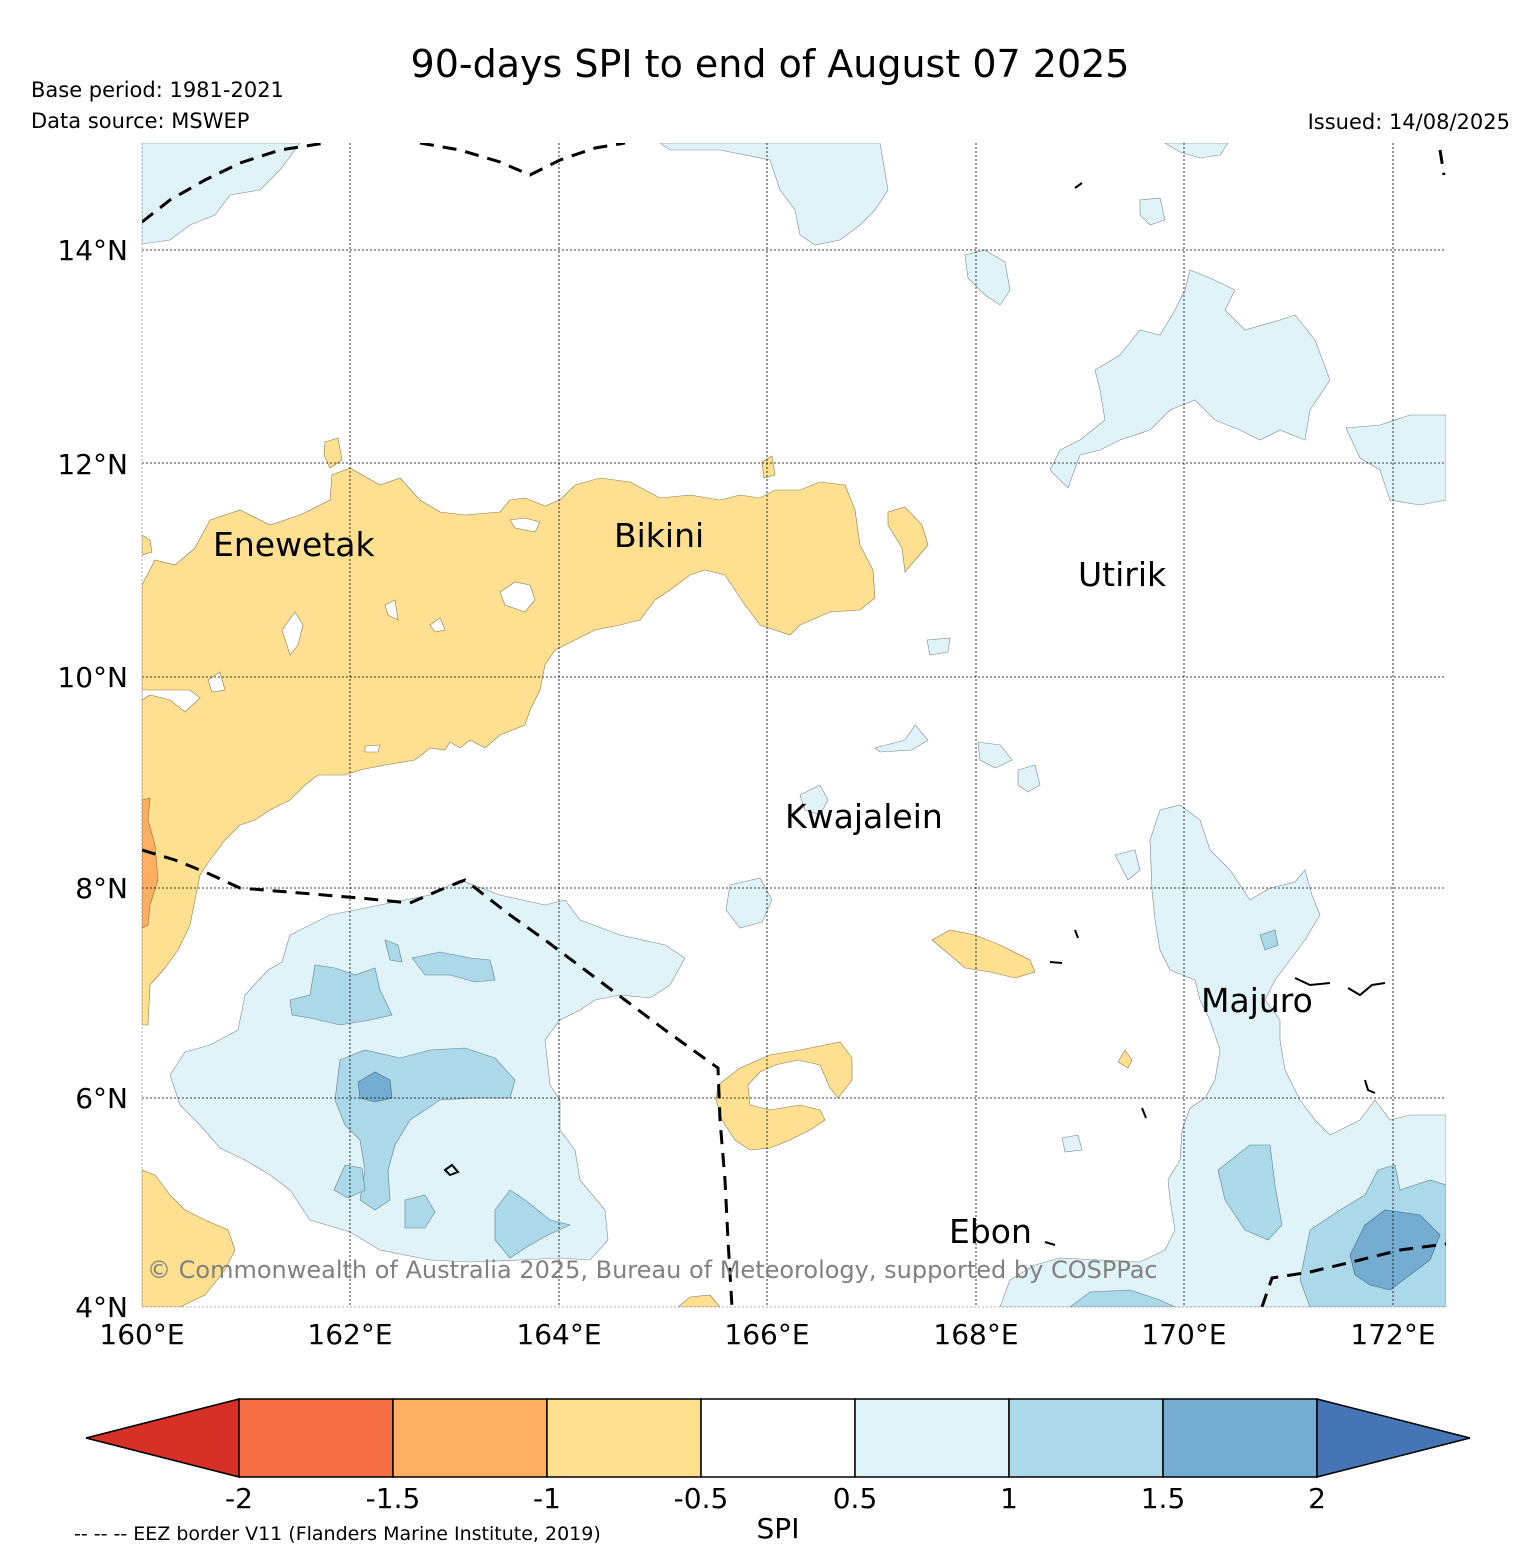 The width and height of the screenshot is (1540, 1563). I want to click on place-label-ebon: Ebon, so click(990, 1231).